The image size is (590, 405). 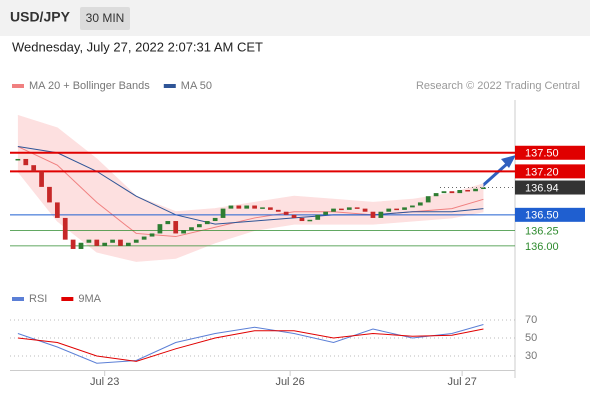 What do you see at coordinates (104, 382) in the screenshot?
I see `x-tick-label: Jul 23` at bounding box center [104, 382].